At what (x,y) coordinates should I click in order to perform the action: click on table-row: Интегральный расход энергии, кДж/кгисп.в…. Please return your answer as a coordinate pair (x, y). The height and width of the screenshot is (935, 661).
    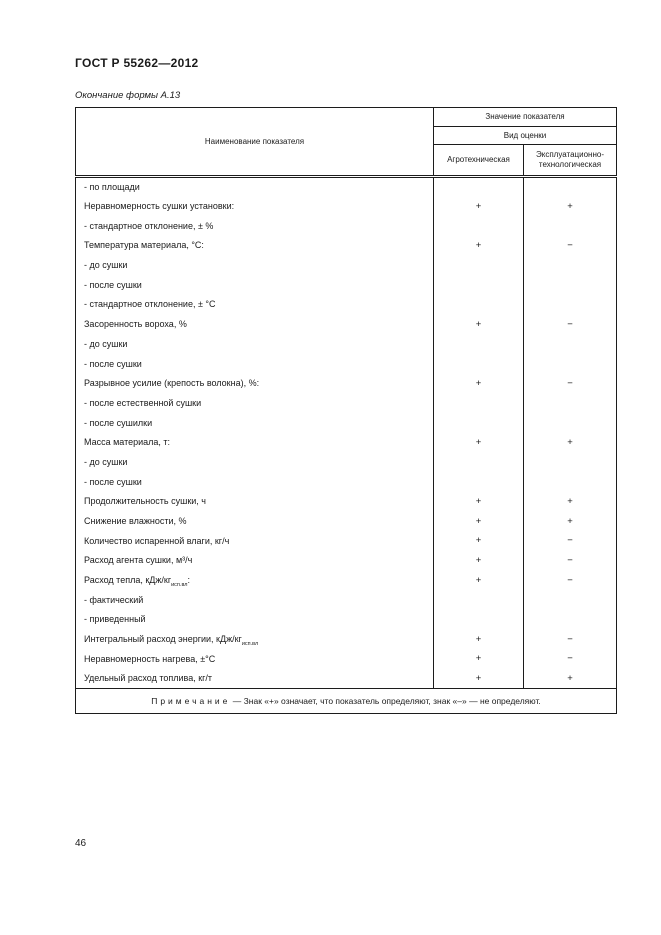
    Looking at the image, I should click on (346, 639).